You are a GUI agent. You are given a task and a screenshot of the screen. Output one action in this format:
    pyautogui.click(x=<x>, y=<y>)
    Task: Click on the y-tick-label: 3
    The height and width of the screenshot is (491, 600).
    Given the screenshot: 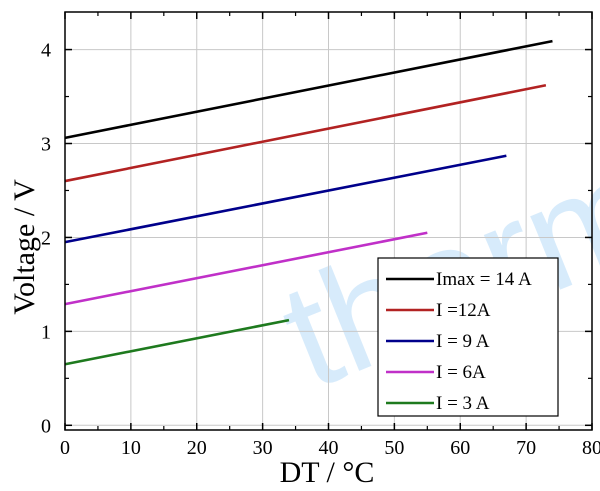 What is the action you would take?
    pyautogui.click(x=46, y=145)
    